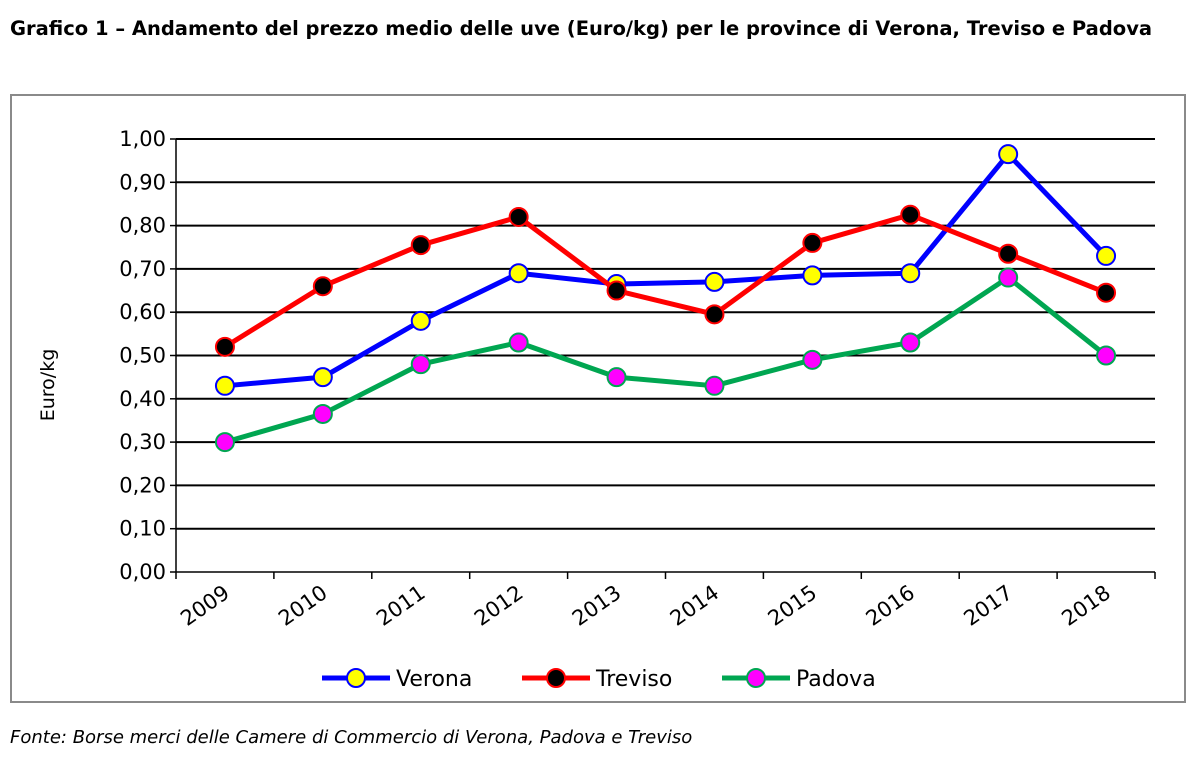 The image size is (1200, 762). Describe the element at coordinates (205, 605) in the screenshot. I see `x-tick-label: 2009` at that location.